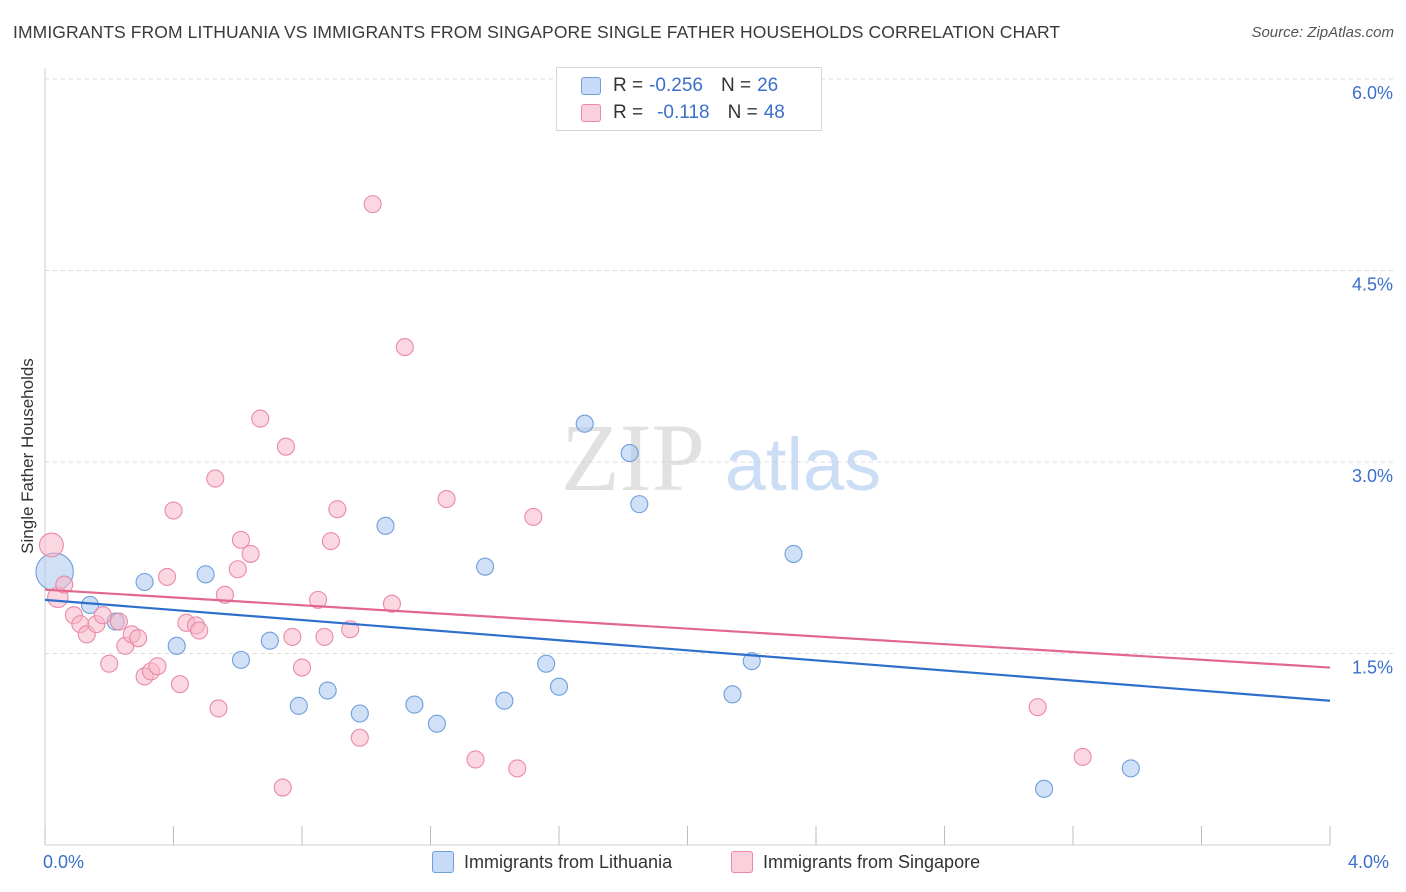  Describe the element at coordinates (1372, 476) in the screenshot. I see `y-tick-label: 3.0%` at that location.